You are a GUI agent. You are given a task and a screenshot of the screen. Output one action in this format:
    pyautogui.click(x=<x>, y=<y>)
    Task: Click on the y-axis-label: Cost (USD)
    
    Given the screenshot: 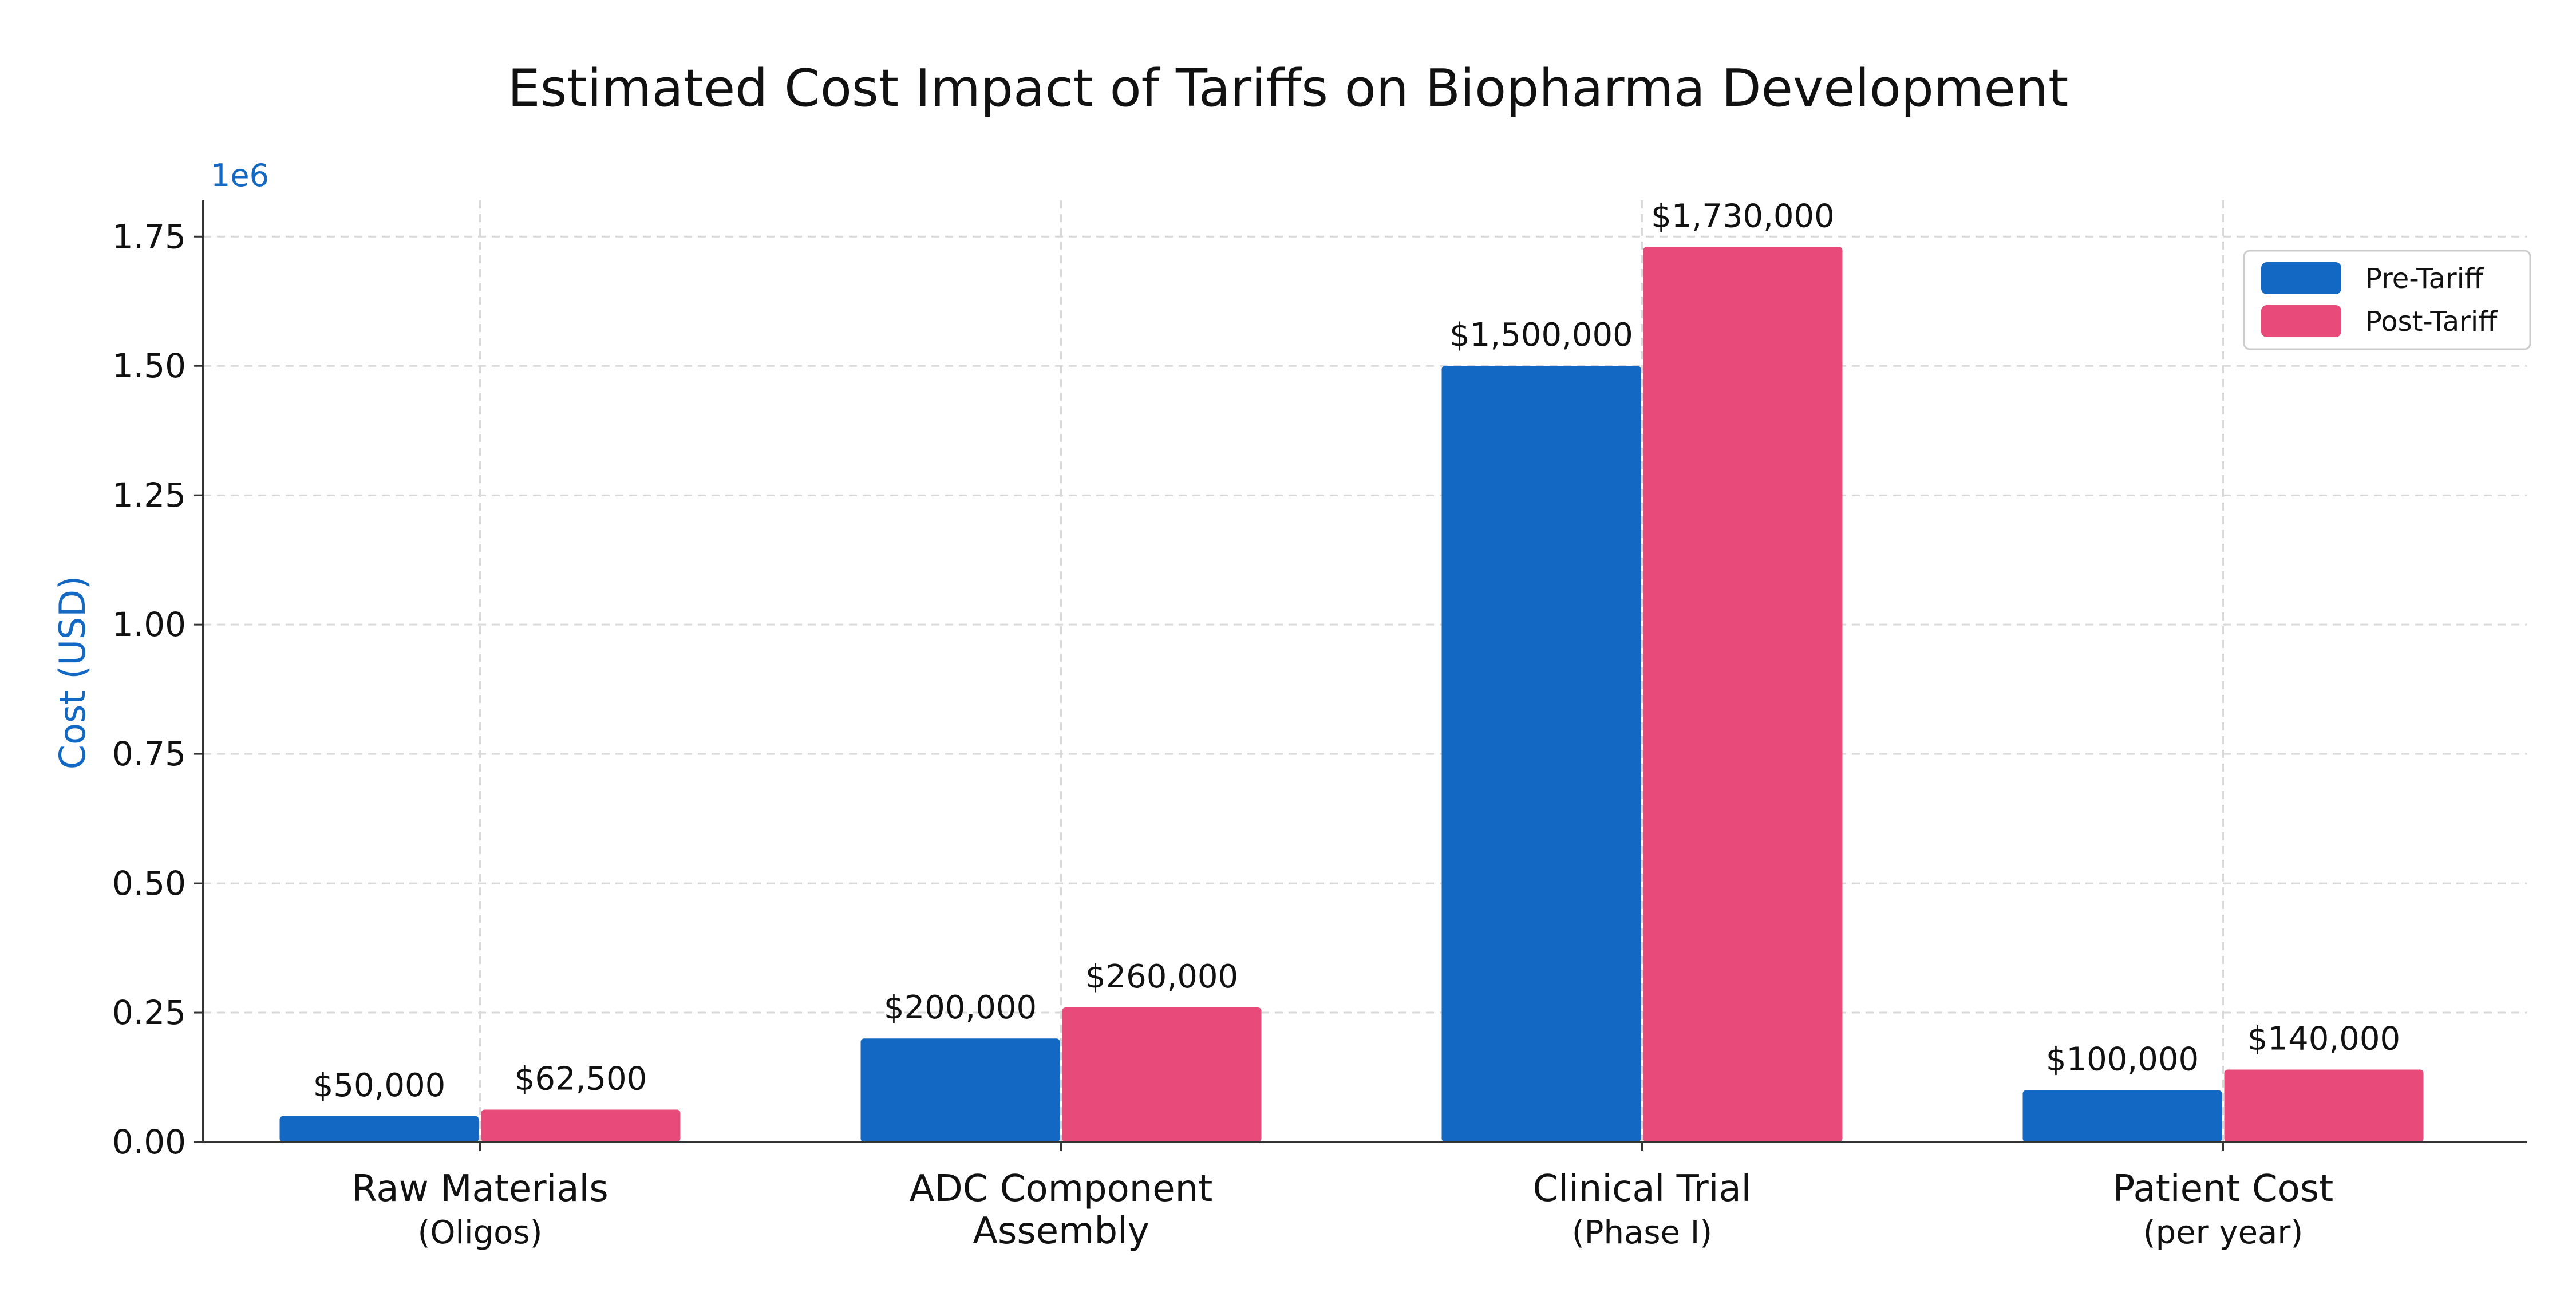 What is the action you would take?
    pyautogui.click(x=72, y=672)
    